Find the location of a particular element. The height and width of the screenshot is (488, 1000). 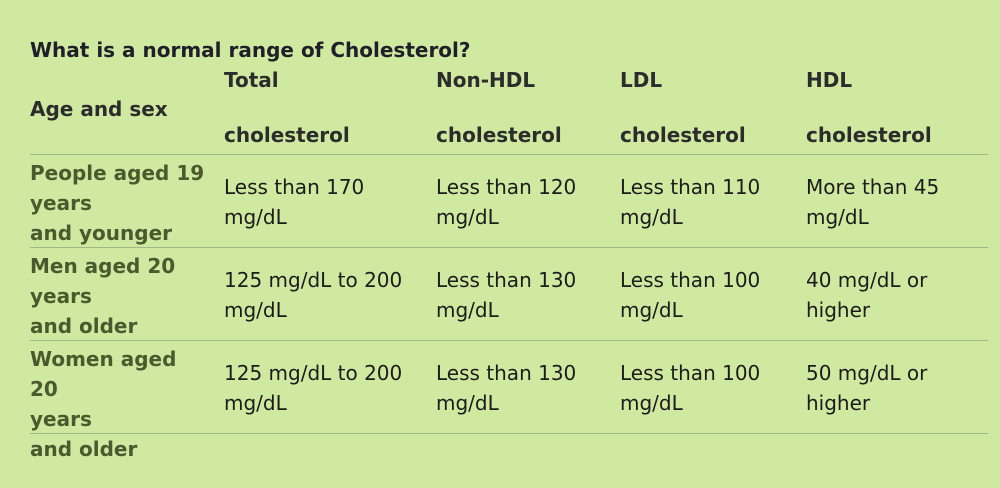

cell-line: Less than 170 is located at coordinates (294, 187).